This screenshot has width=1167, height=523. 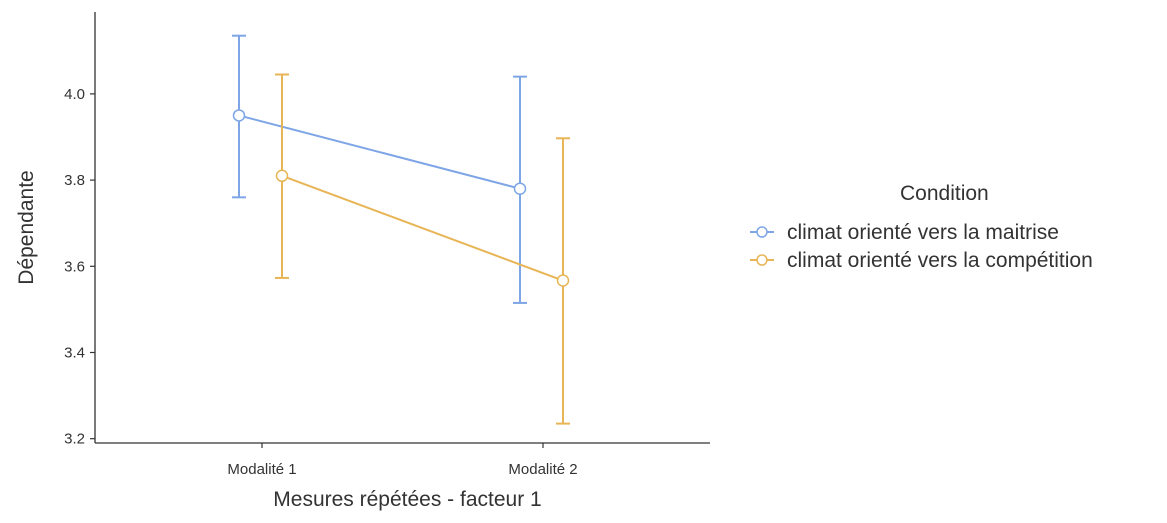 I want to click on y-tick-label: 4.0, so click(x=74, y=94).